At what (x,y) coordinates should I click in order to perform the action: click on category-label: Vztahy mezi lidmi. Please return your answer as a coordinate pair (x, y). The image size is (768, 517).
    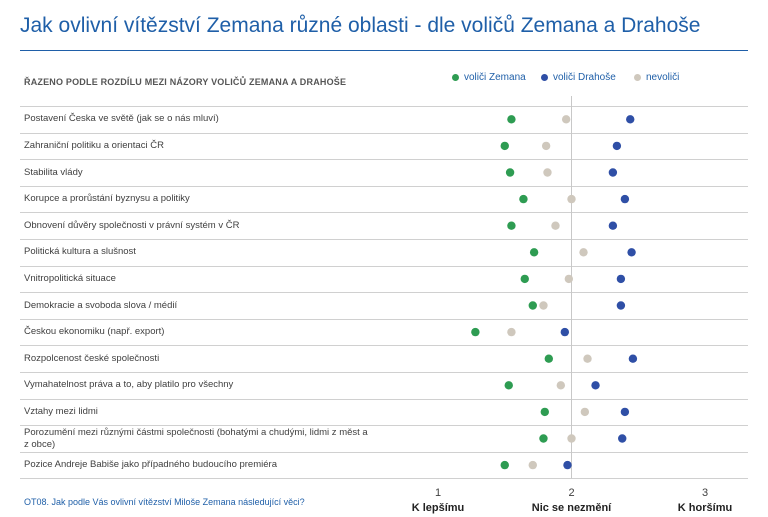
    Looking at the image, I should click on (61, 411).